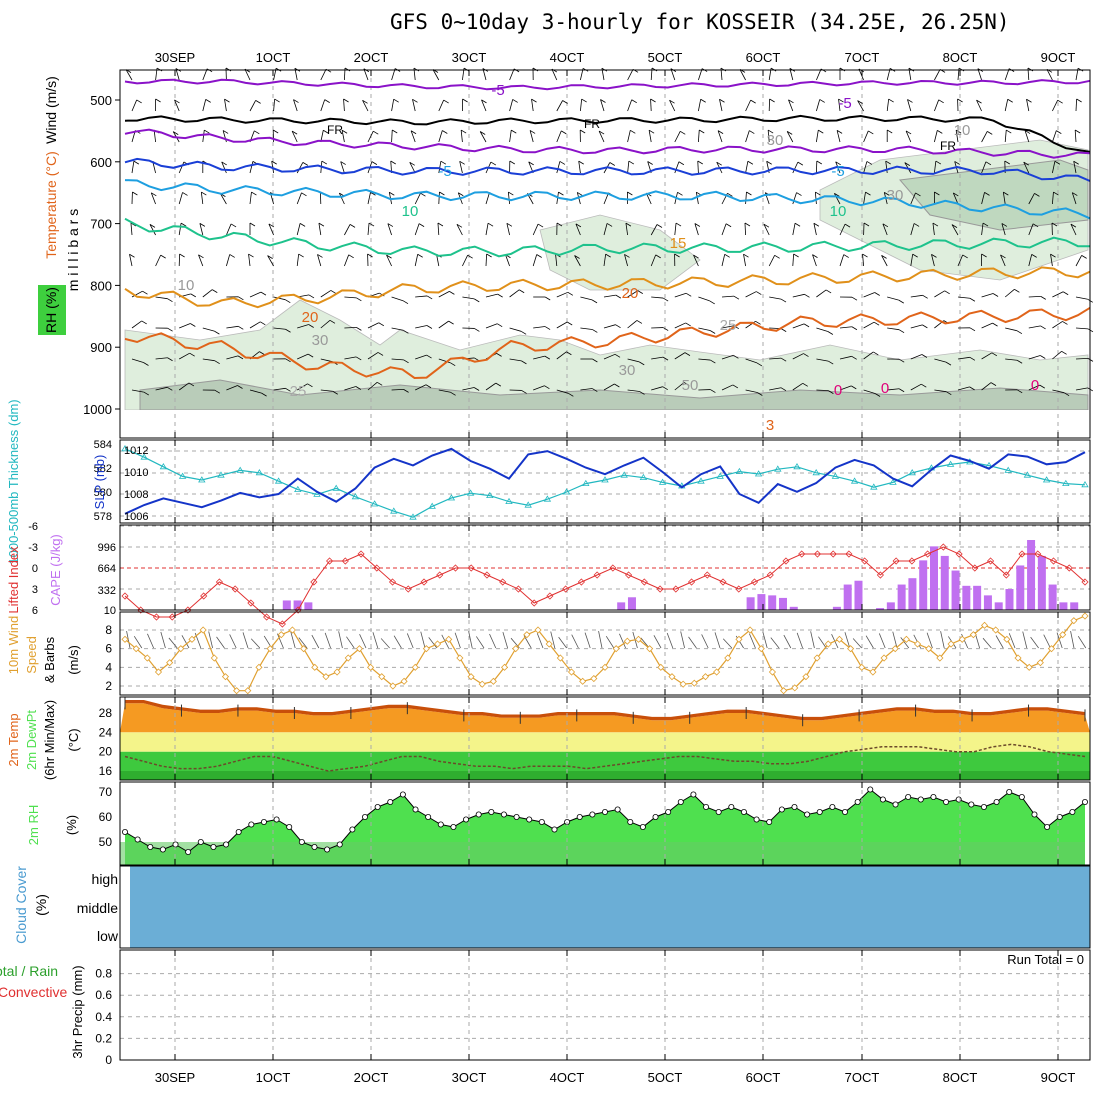 The image size is (1100, 1100). Describe the element at coordinates (962, 130) in the screenshot. I see `contour-label: 10` at that location.